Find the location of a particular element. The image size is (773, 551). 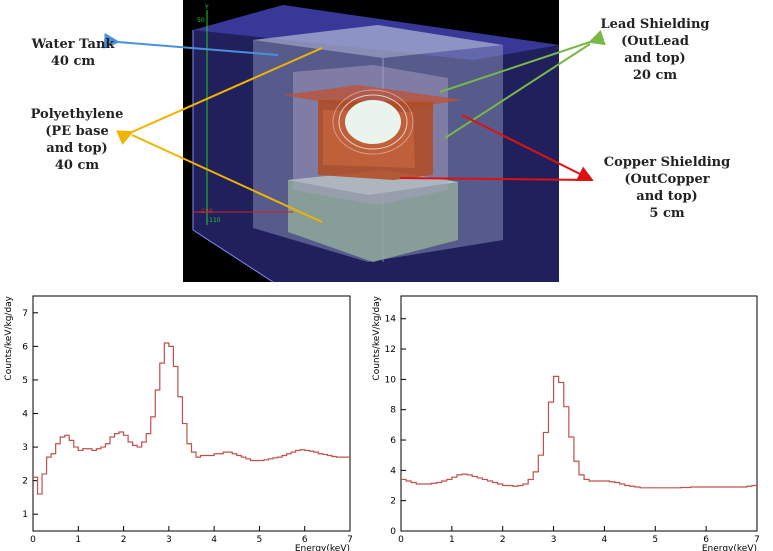

y-tick-label: 14 is located at coordinates (391, 320).